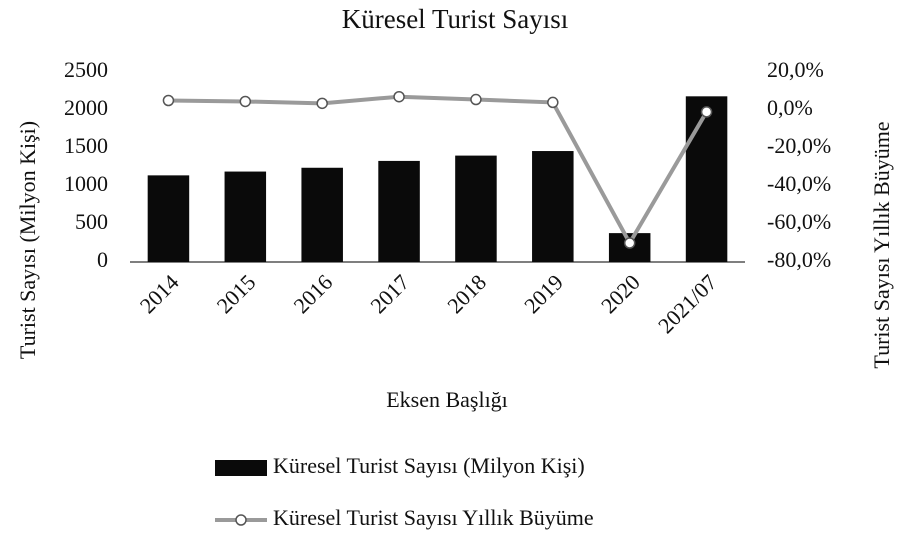 This screenshot has width=900, height=542. What do you see at coordinates (447, 399) in the screenshot?
I see `x-axis-title: Eksen Başlığı` at bounding box center [447, 399].